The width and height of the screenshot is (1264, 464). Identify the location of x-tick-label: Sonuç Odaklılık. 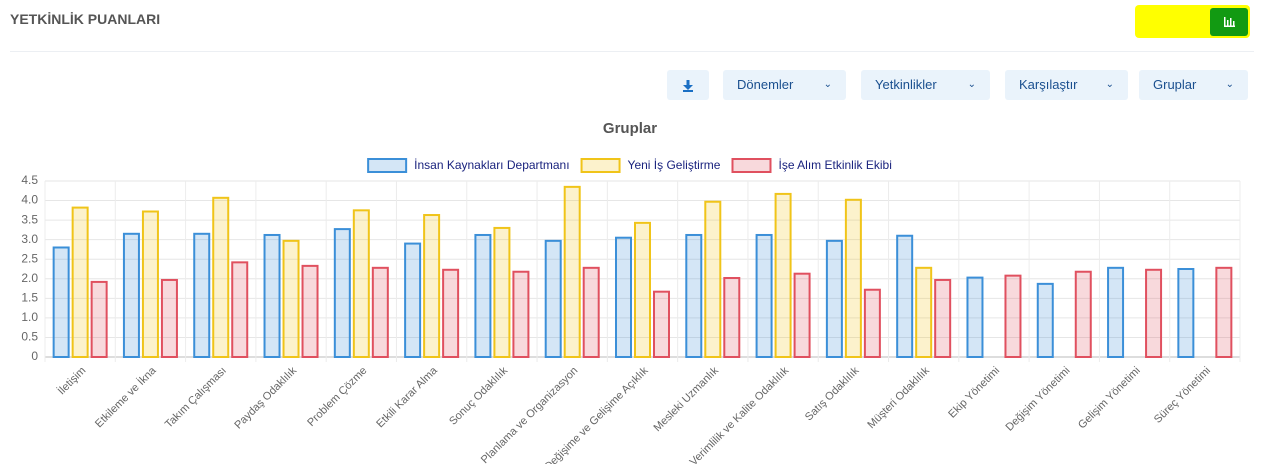
(478, 395).